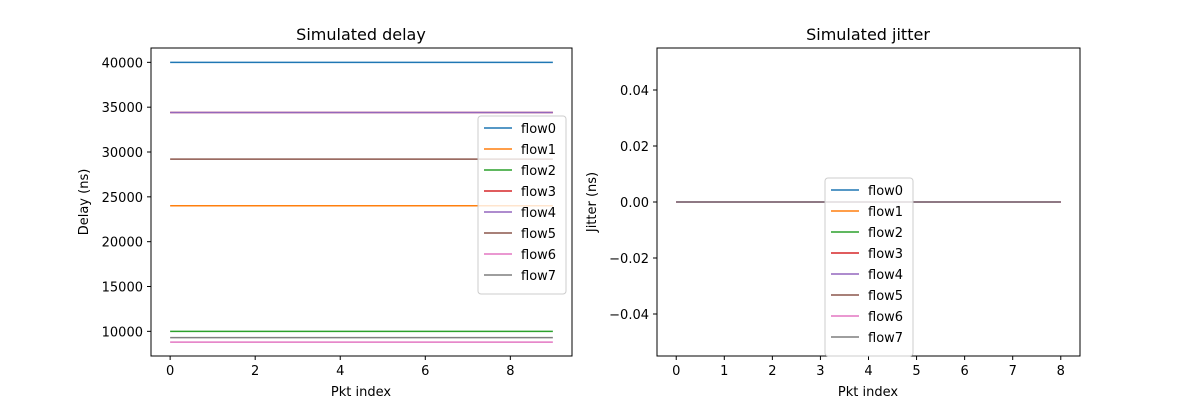 The image size is (1200, 400). Describe the element at coordinates (634, 147) in the screenshot. I see `y-tick-label: 0.02` at that location.